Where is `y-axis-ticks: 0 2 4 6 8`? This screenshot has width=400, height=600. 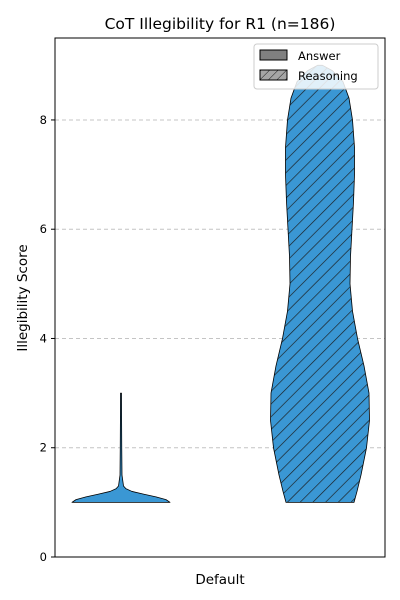 y-axis-ticks: 0 2 4 6 8 is located at coordinates (47, 338).